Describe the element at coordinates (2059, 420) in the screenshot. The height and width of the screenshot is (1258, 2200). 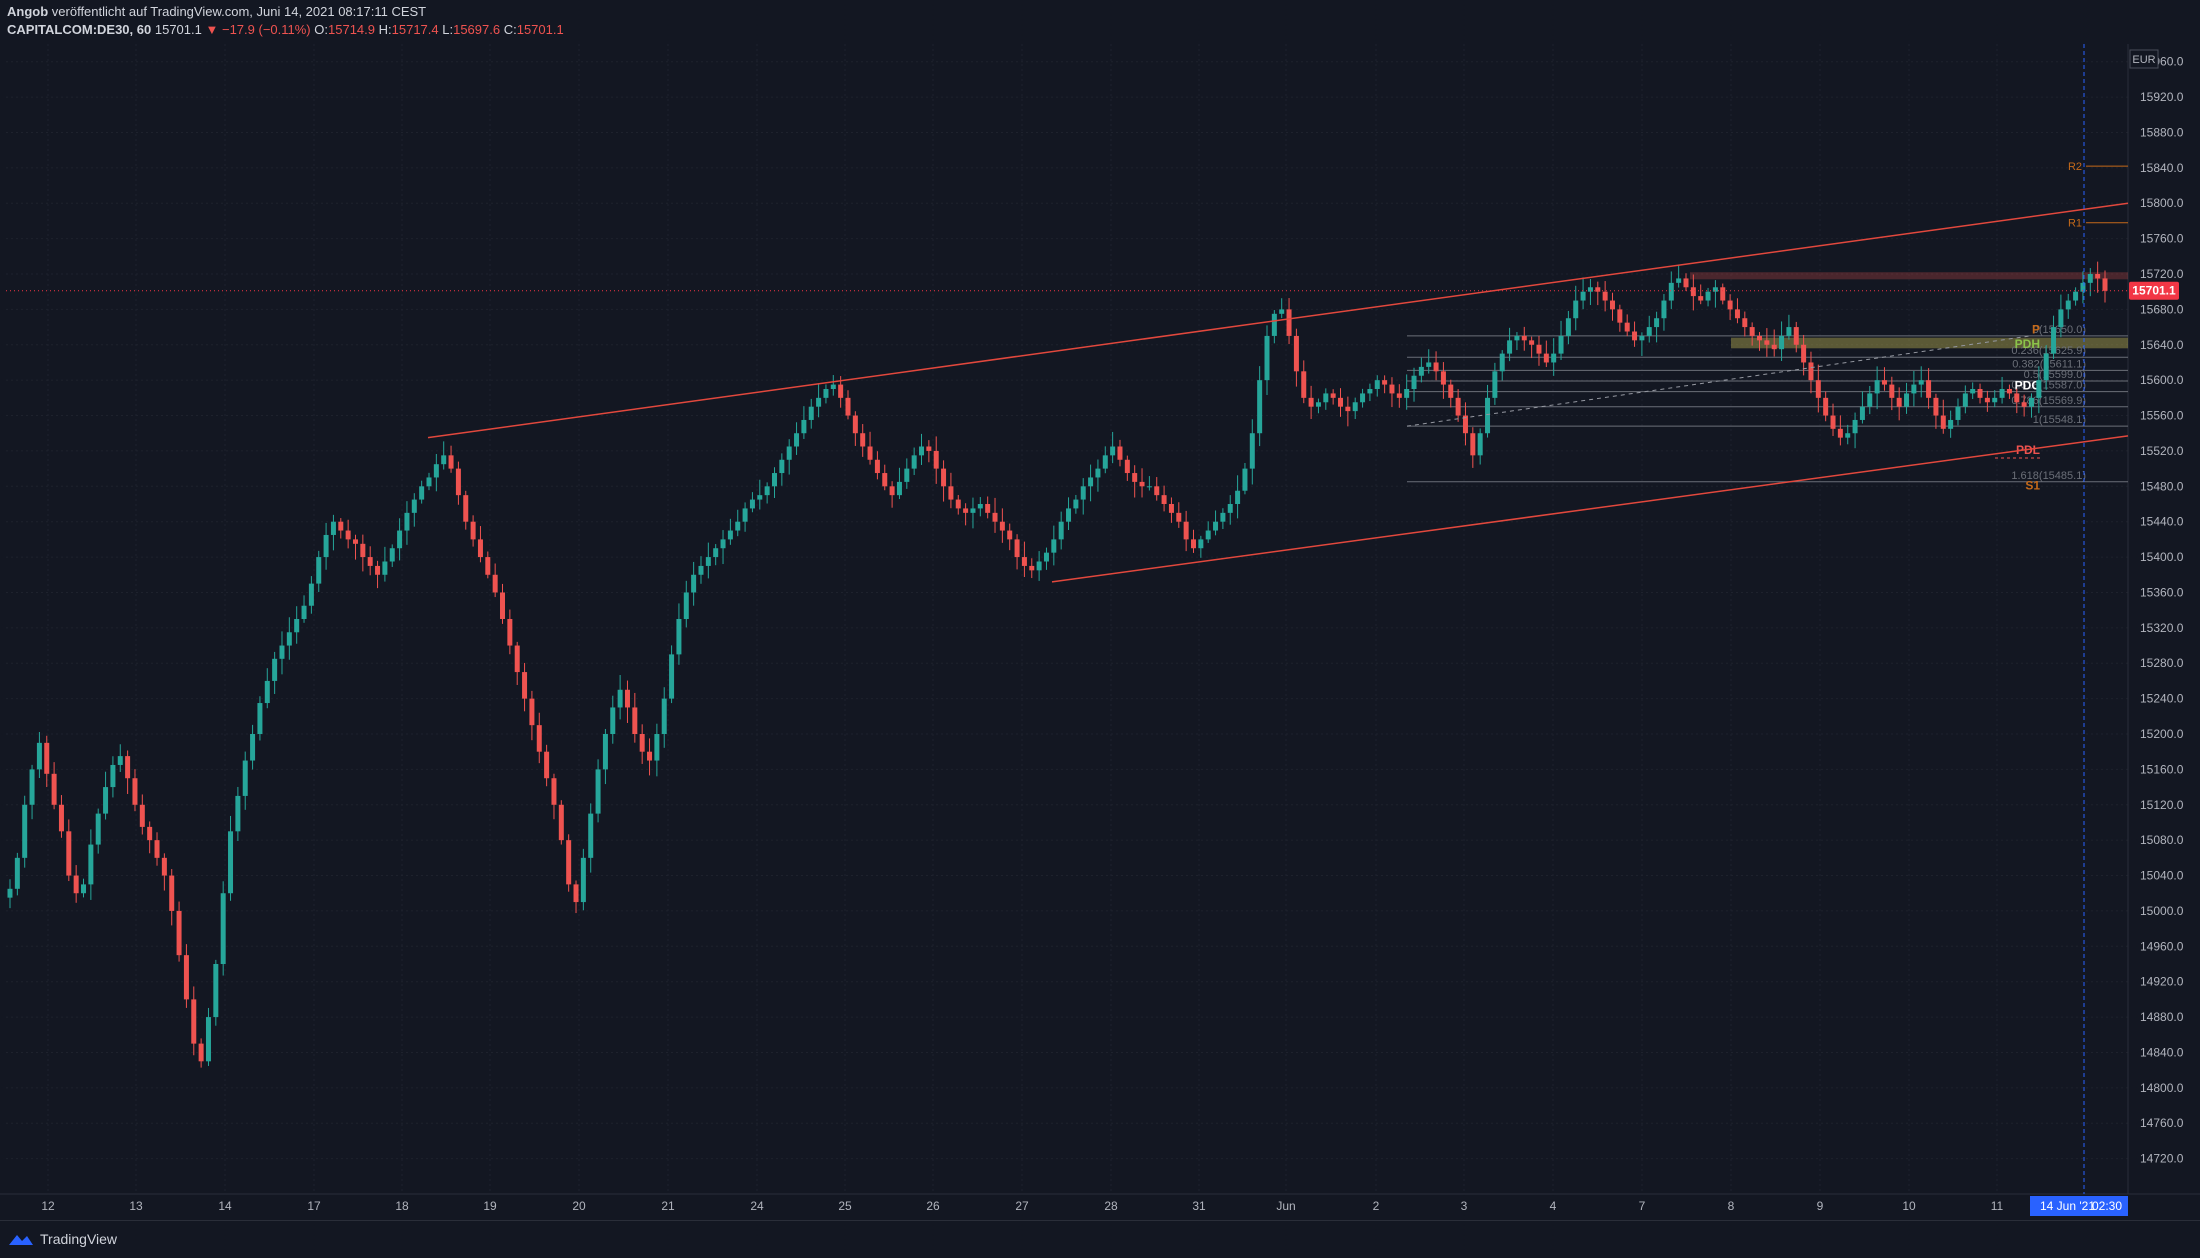
I see `fib-level-label: 1(15548.1)` at that location.